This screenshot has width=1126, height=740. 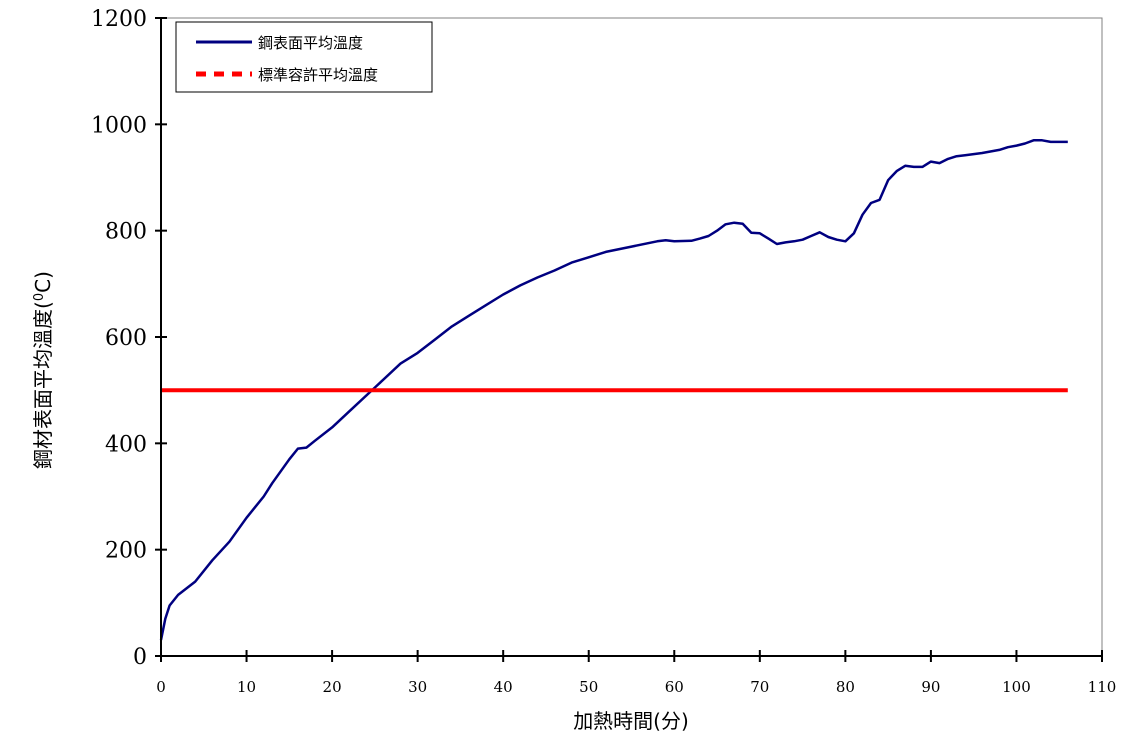 I want to click on legend-label-series-1: 鋼表面平均溫度, so click(x=310, y=43).